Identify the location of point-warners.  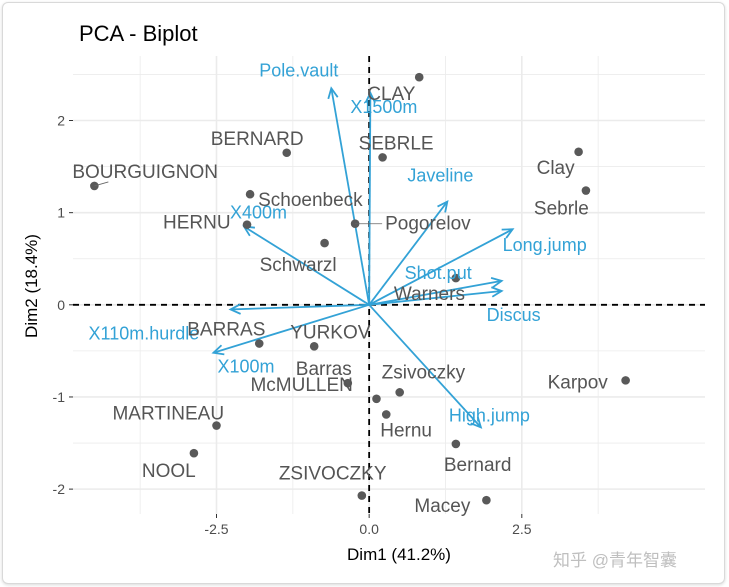
(456, 278).